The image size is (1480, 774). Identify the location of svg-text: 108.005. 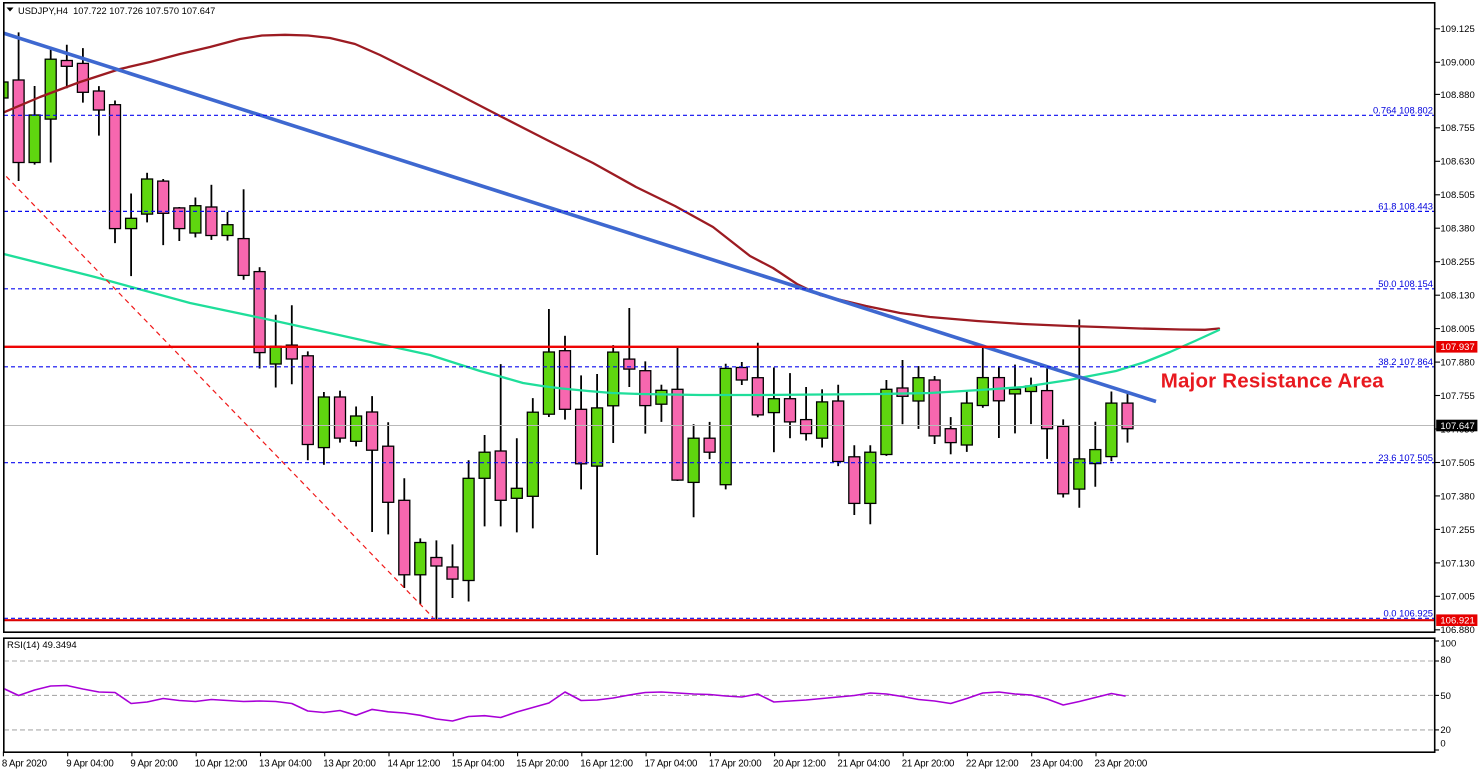
(1457, 329).